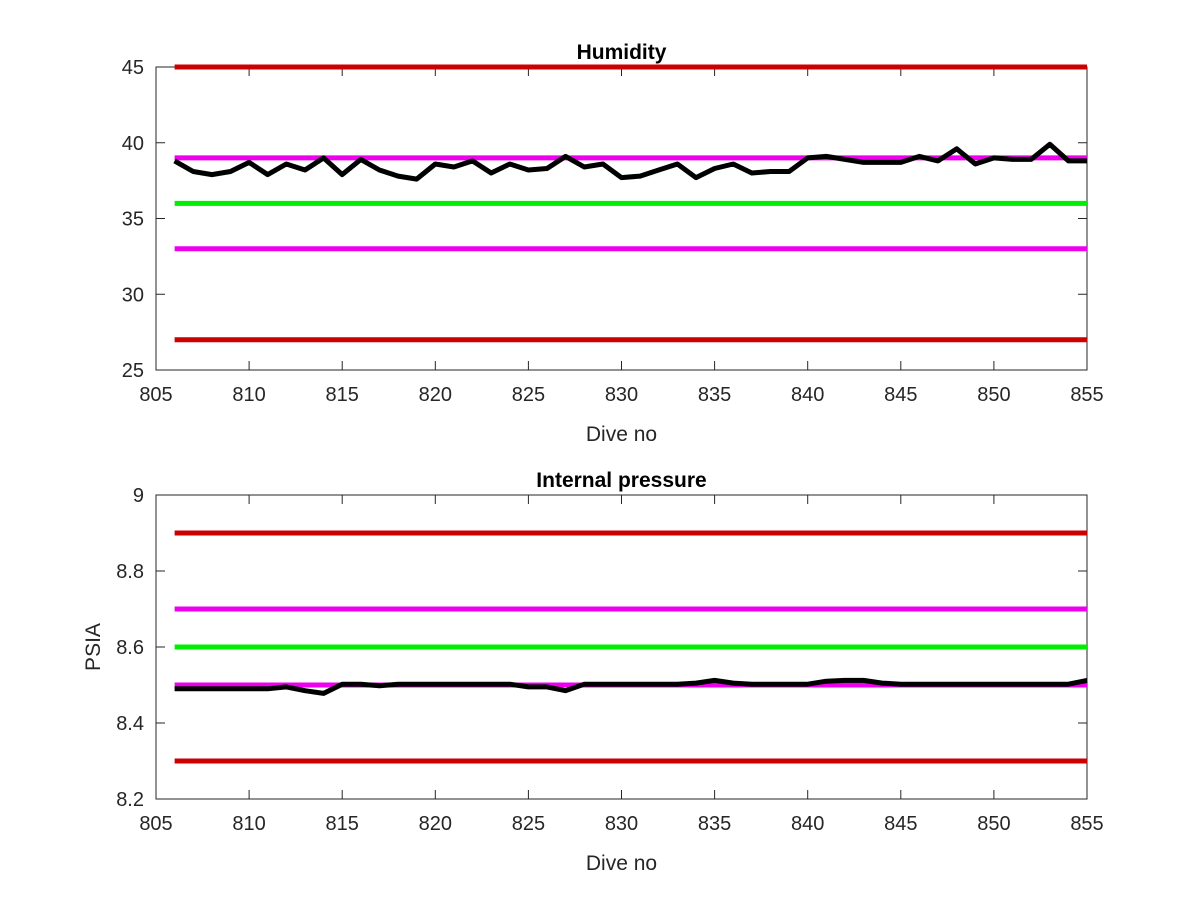 The image size is (1200, 900). I want to click on y-tick-label: 35, so click(133, 220).